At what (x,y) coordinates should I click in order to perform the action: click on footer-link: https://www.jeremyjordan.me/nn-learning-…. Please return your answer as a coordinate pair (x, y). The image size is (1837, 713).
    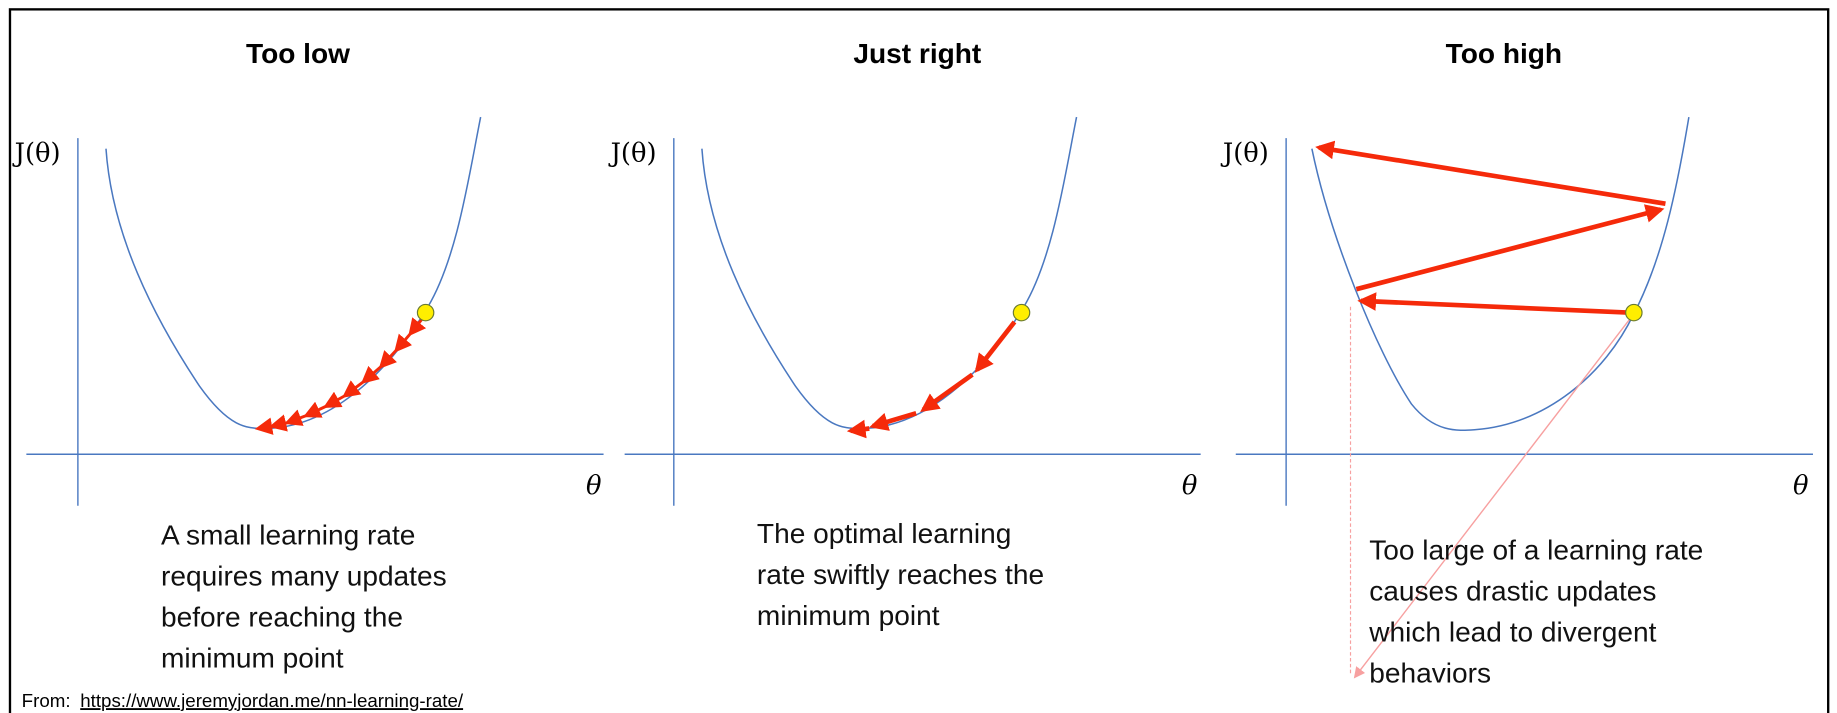
    Looking at the image, I should click on (272, 700).